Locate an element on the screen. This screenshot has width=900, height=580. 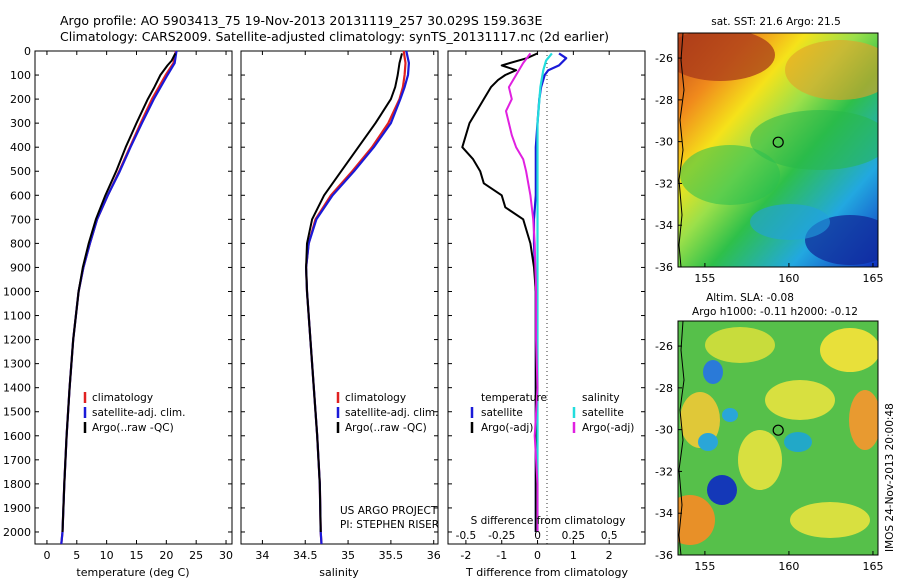
s-difference-scale: -0.5 -0.25 0 0.25 0.5 is located at coordinates (537, 536).